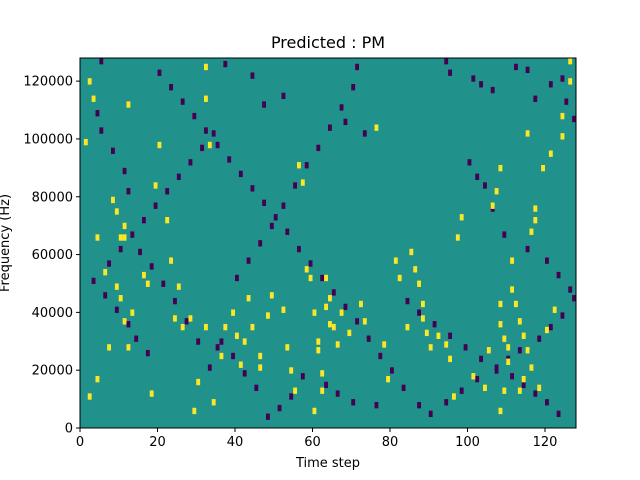 This screenshot has height=480, width=640. What do you see at coordinates (51, 256) in the screenshot?
I see `y-axis: 0 20000 40000 60000 80000 100000 120000` at bounding box center [51, 256].